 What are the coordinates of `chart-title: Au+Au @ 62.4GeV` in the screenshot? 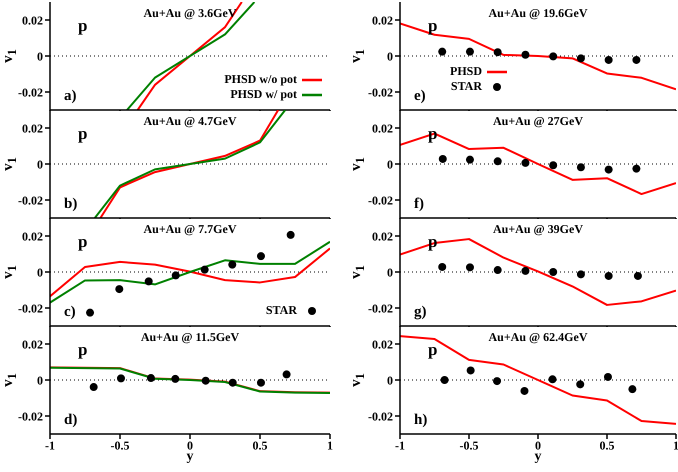 It's located at (538, 337).